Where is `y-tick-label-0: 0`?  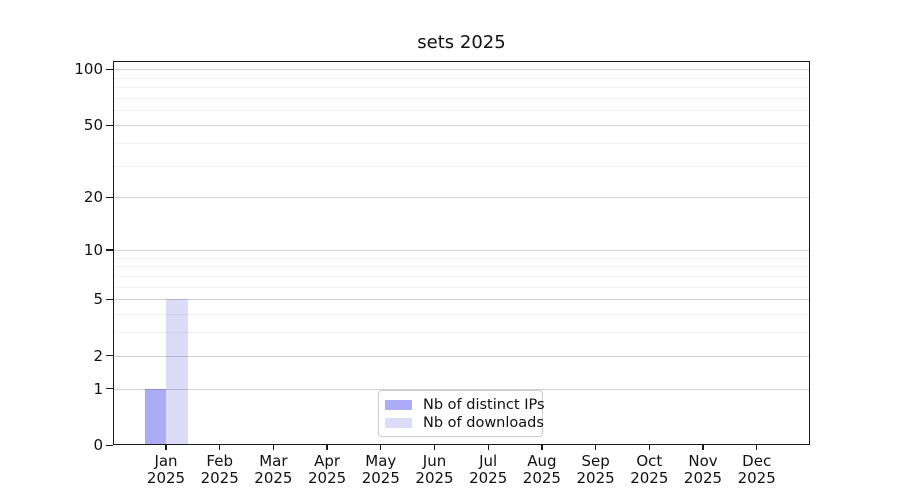
y-tick-label-0: 0 is located at coordinates (98, 445).